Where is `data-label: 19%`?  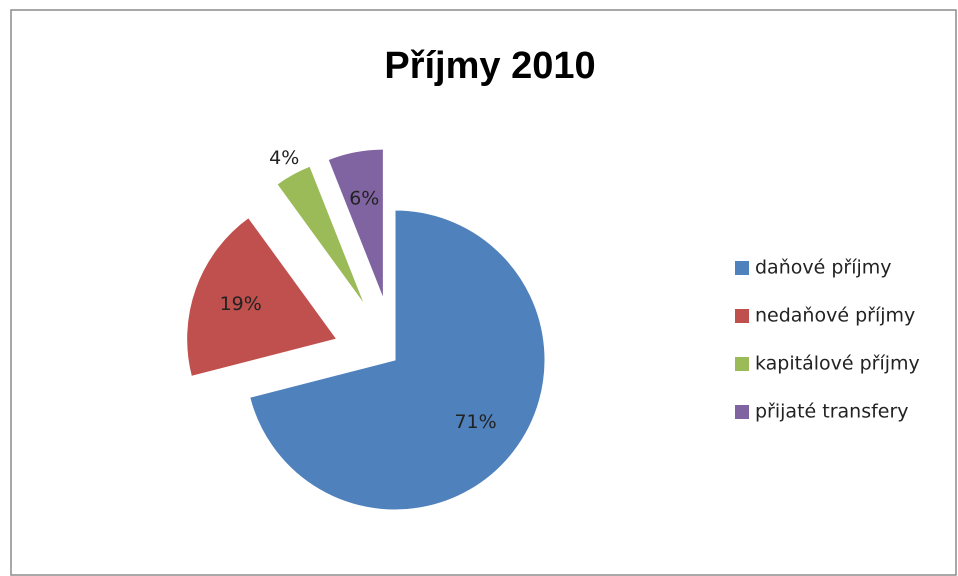
data-label: 19% is located at coordinates (241, 304).